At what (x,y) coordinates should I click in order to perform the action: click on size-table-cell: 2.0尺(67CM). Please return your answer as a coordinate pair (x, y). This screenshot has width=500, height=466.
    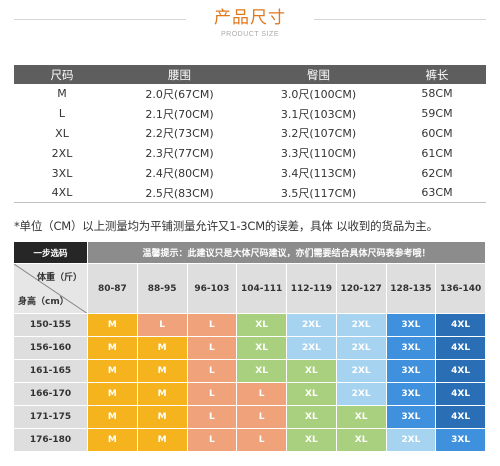
    Looking at the image, I should click on (179, 94).